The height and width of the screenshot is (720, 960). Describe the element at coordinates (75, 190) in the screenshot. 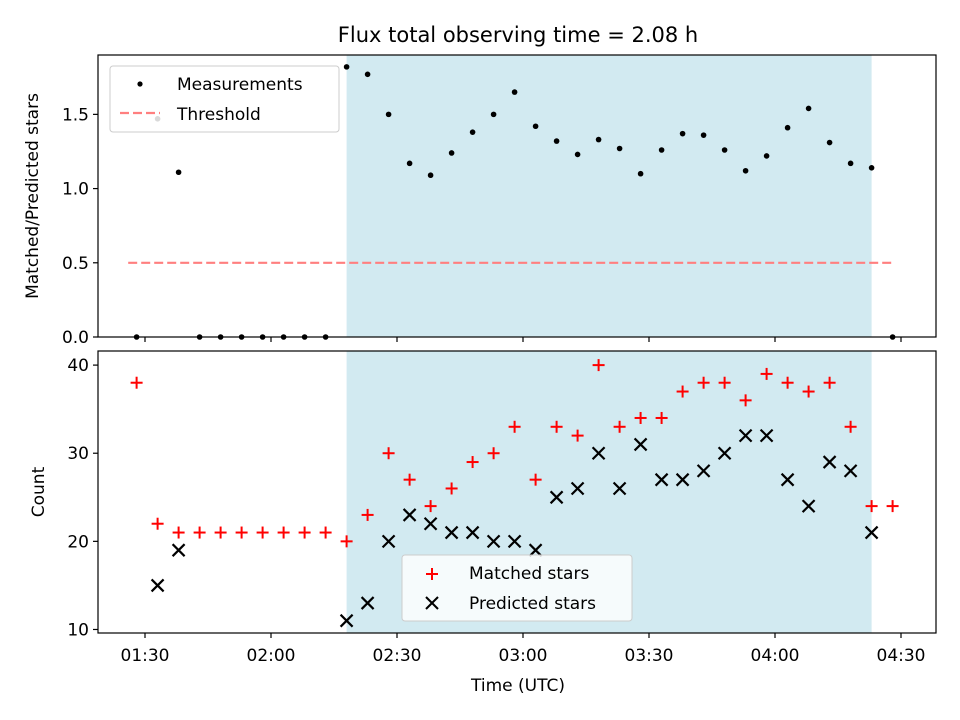

I see `y-tick-label: 1.0` at that location.